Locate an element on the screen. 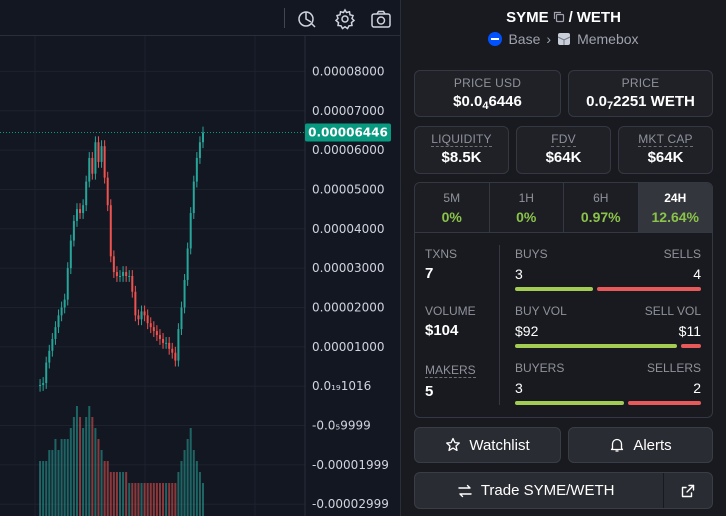  tab-6h: 6H 0.97% is located at coordinates (601, 207).